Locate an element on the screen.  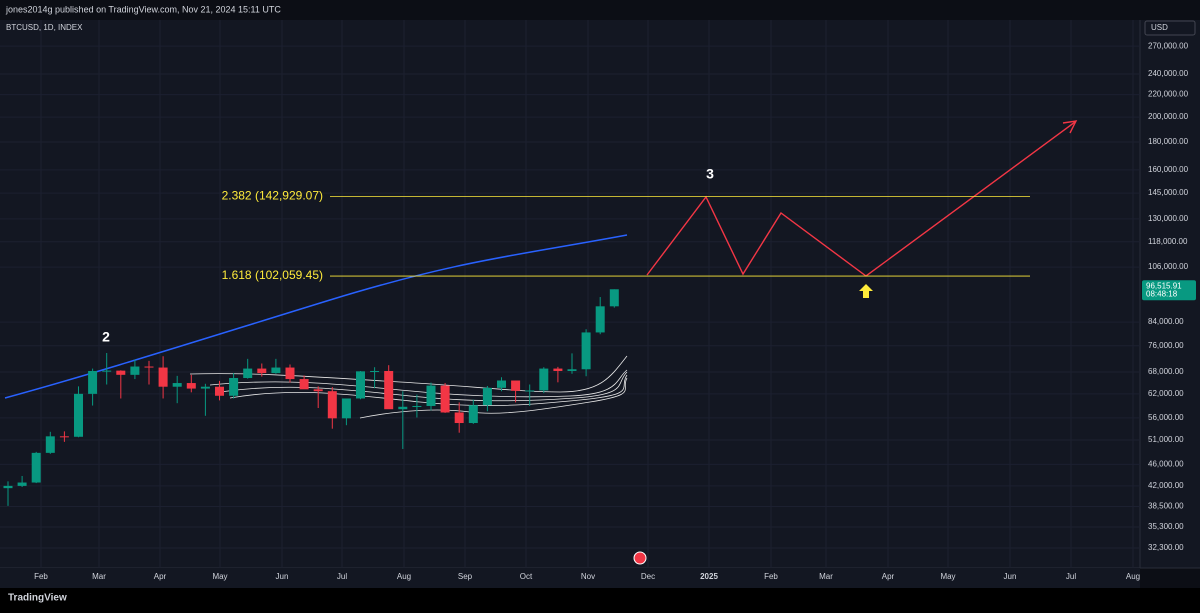
price-tick-label: 84,000.00 is located at coordinates (1166, 321).